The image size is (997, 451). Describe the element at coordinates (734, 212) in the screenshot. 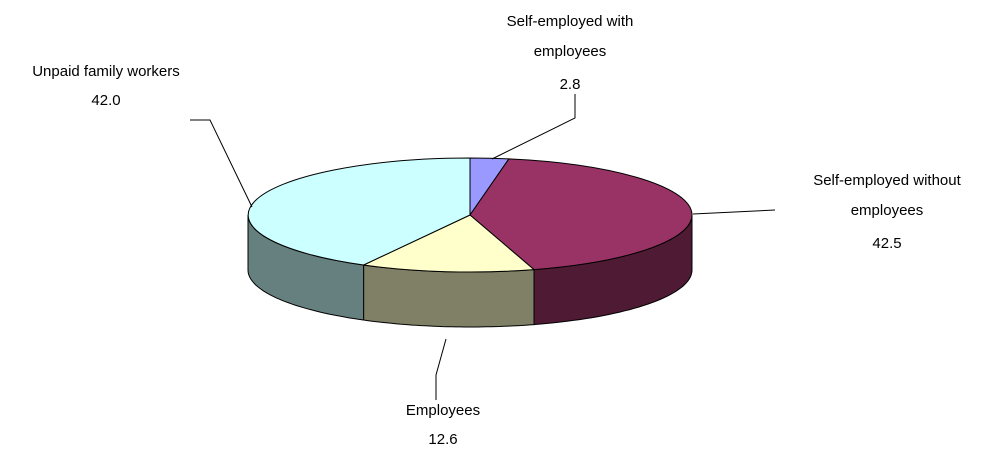

I see `leader-self-employed-without-employees` at that location.